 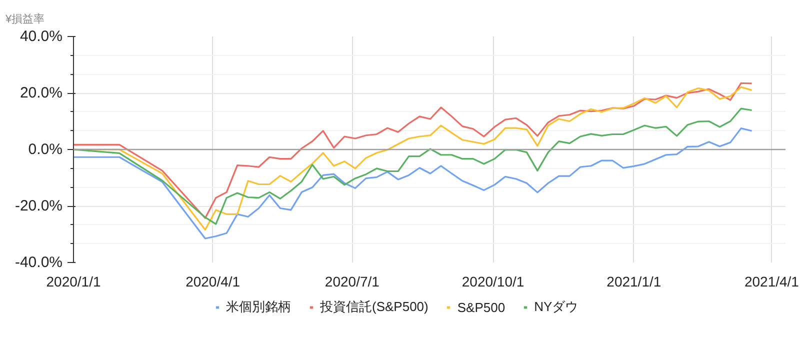 I want to click on y-tick-label: -20.0%, so click(x=38, y=206).